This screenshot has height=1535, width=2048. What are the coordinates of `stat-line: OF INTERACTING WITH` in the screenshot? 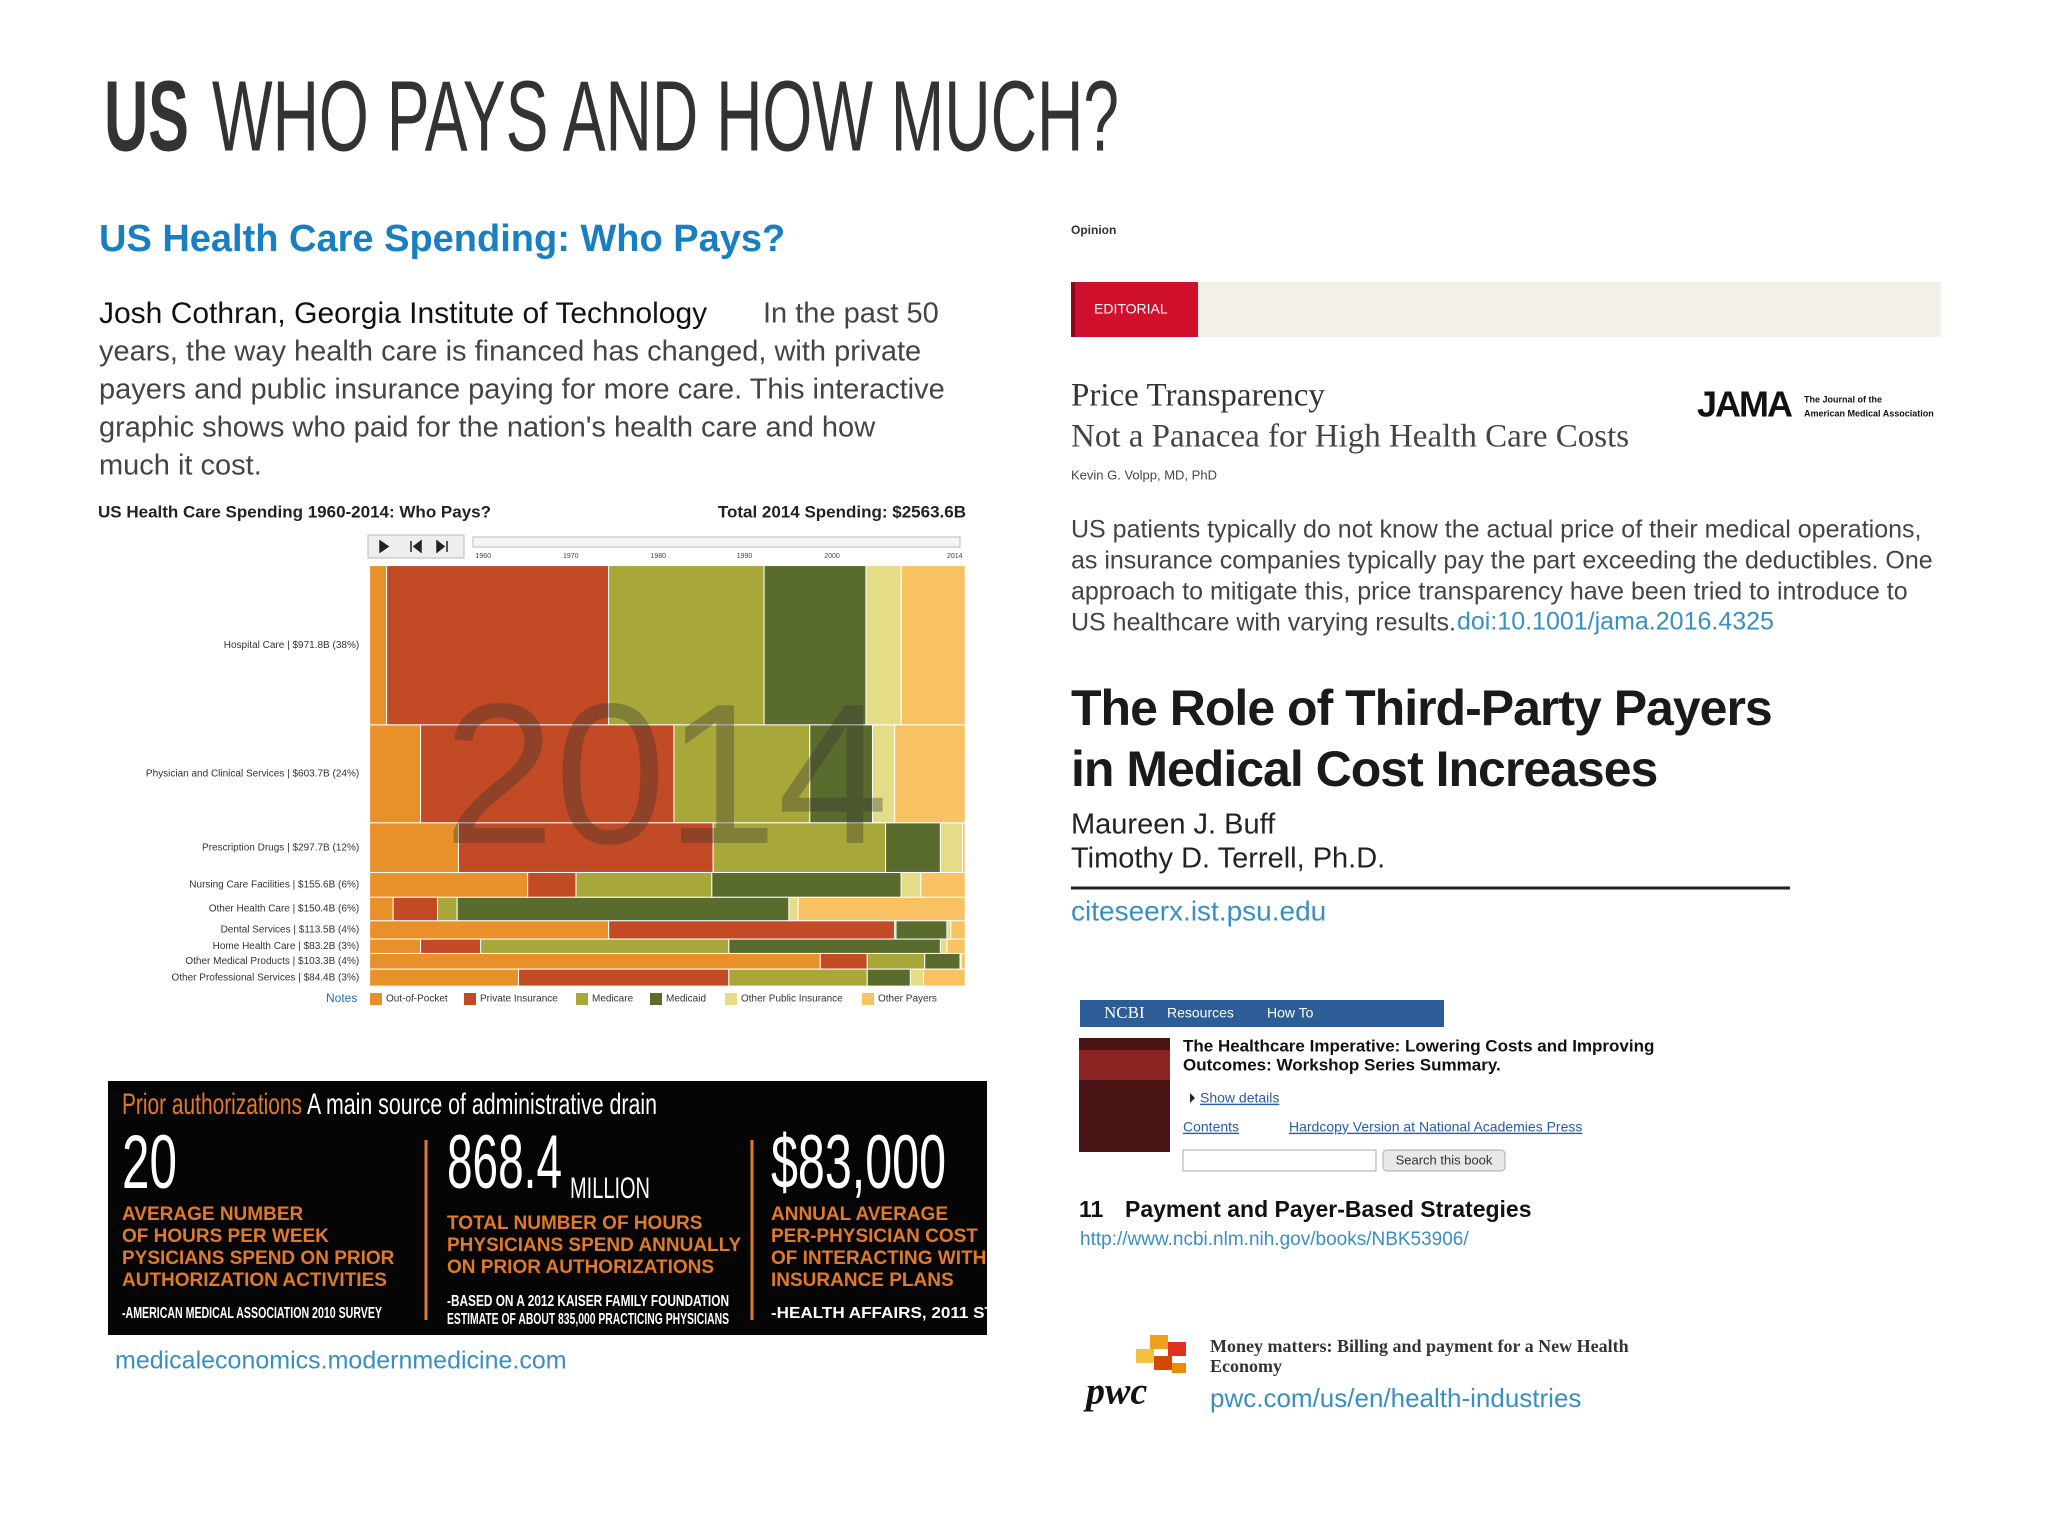 It's located at (878, 1258).